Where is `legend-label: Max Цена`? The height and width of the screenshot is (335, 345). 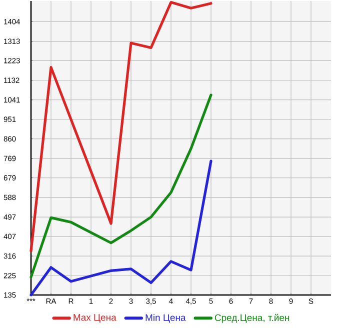 legend-label: Max Цена is located at coordinates (95, 318).